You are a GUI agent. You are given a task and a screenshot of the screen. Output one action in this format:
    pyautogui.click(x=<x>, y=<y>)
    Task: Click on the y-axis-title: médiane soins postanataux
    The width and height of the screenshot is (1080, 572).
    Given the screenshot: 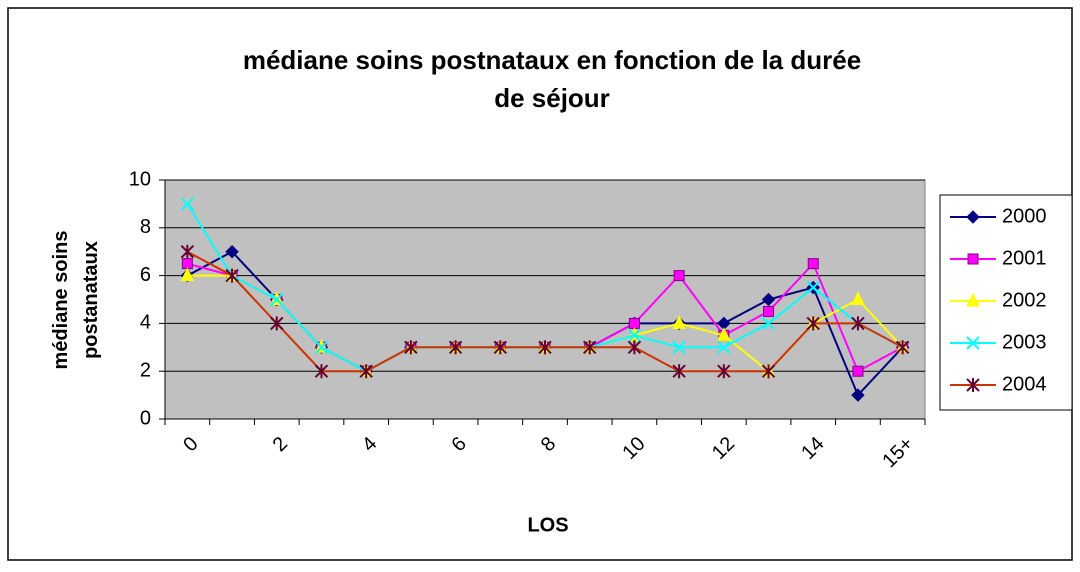 What is the action you would take?
    pyautogui.click(x=76, y=300)
    